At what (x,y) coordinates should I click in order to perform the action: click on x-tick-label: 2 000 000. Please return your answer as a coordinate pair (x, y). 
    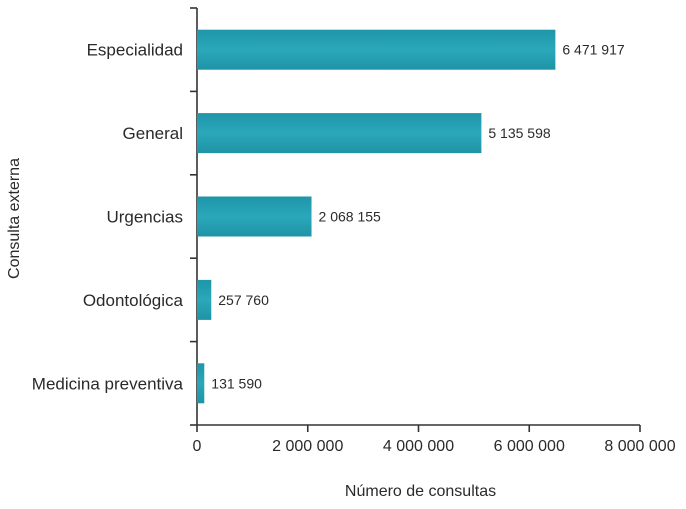
    Looking at the image, I should click on (307, 446).